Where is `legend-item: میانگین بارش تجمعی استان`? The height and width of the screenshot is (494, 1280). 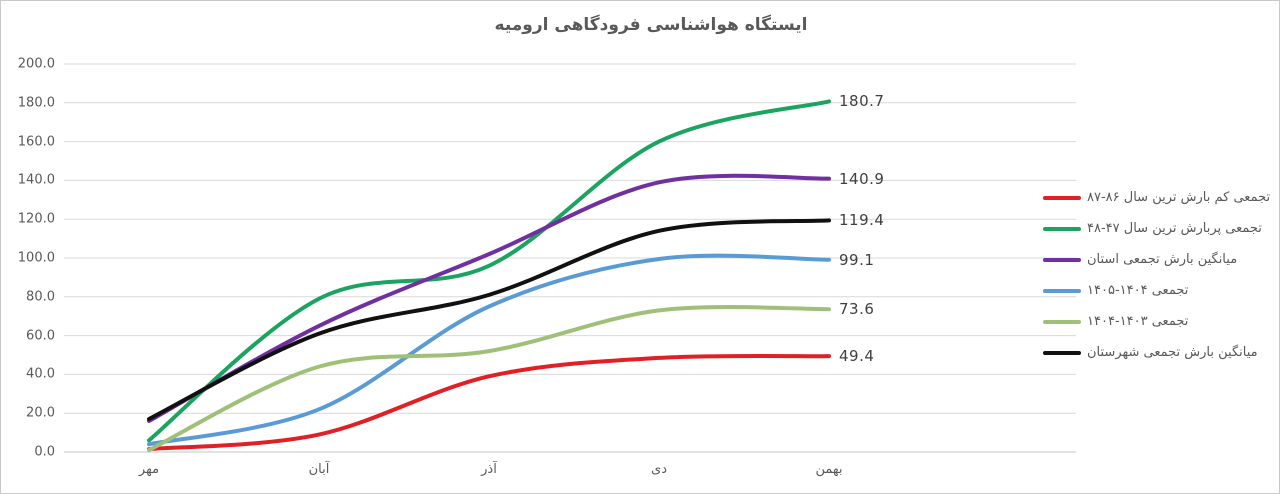
legend-item: میانگین بارش تجمعی استان is located at coordinates (1156, 259).